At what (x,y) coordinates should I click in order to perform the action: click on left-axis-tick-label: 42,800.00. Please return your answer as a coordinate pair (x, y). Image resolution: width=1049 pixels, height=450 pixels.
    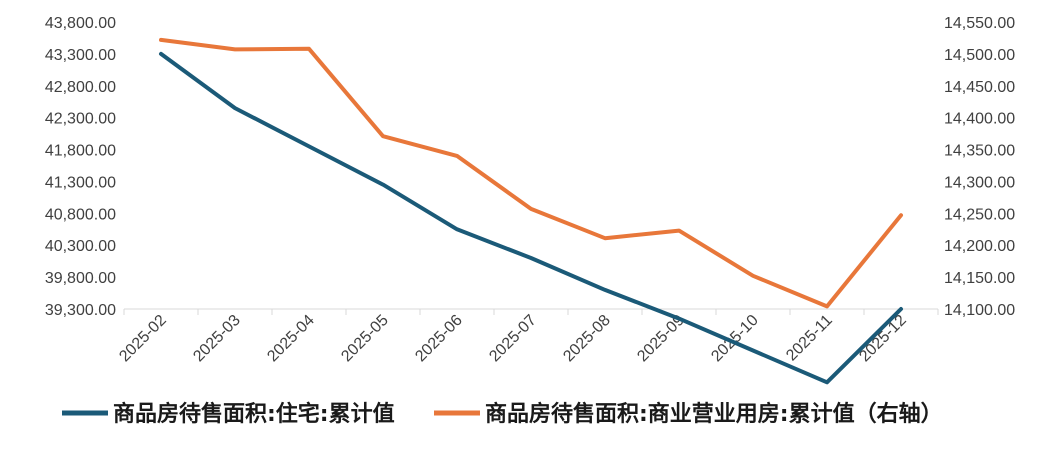
    Looking at the image, I should click on (80, 87).